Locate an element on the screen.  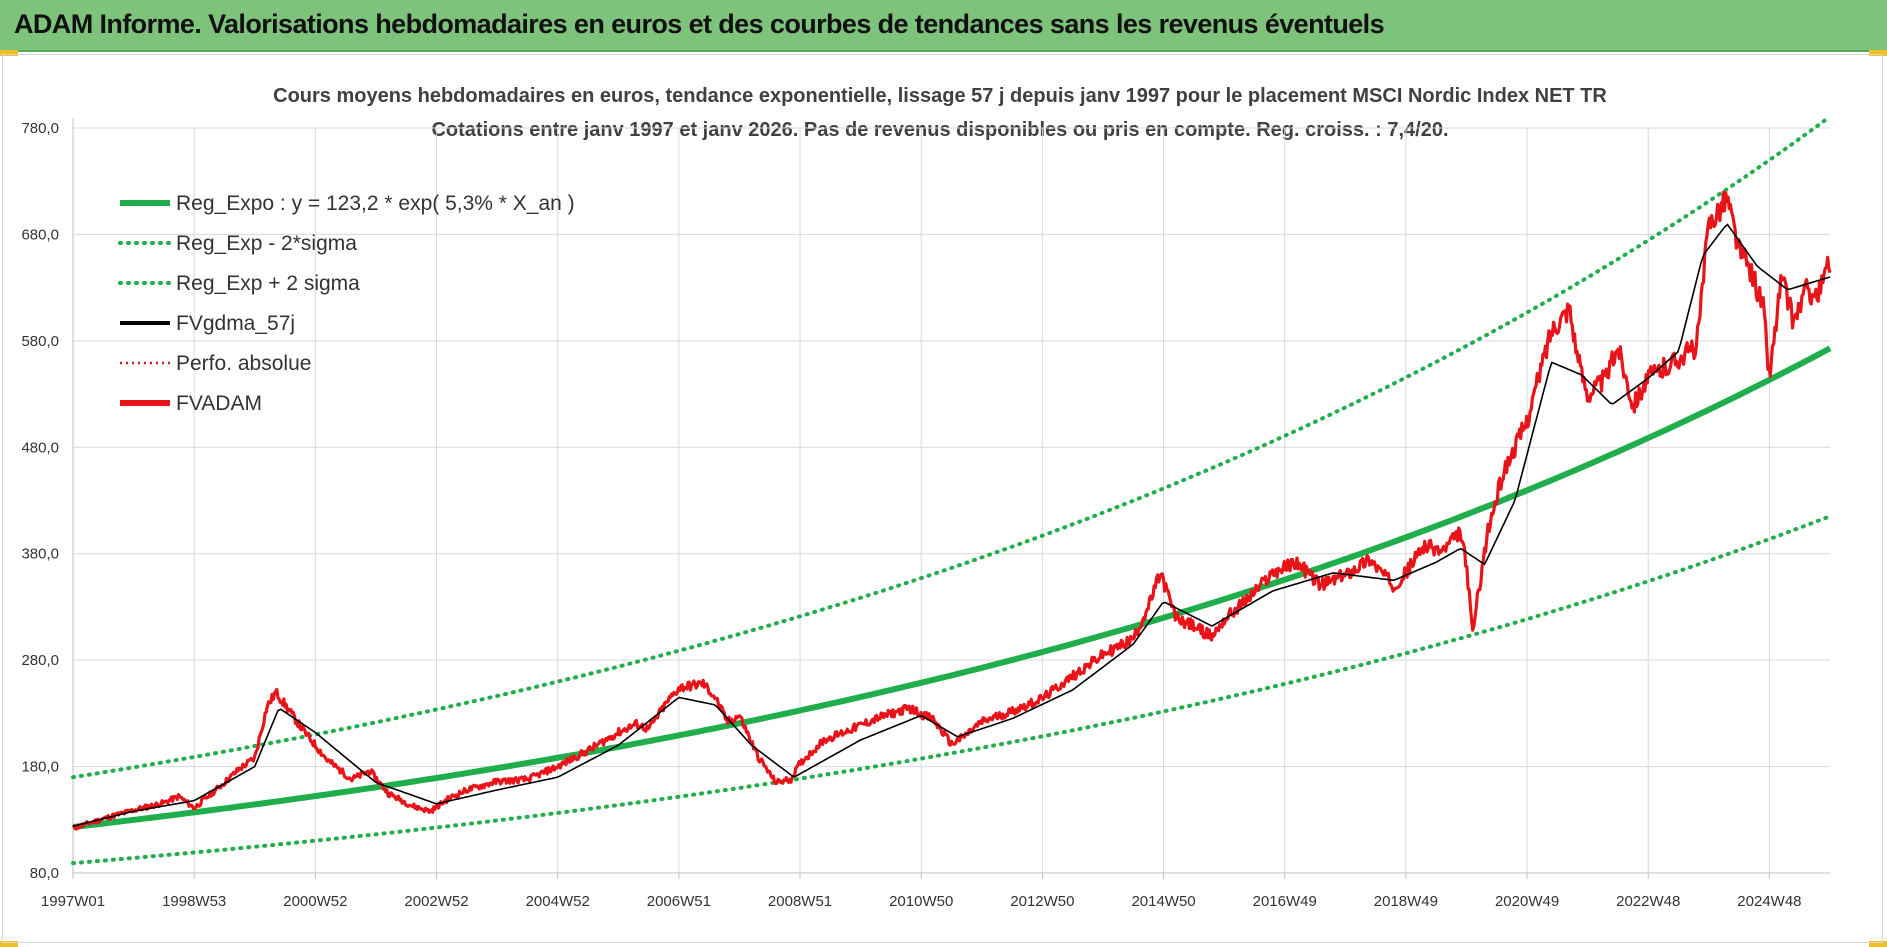
y-tick-label: 680,0 is located at coordinates (40, 234).